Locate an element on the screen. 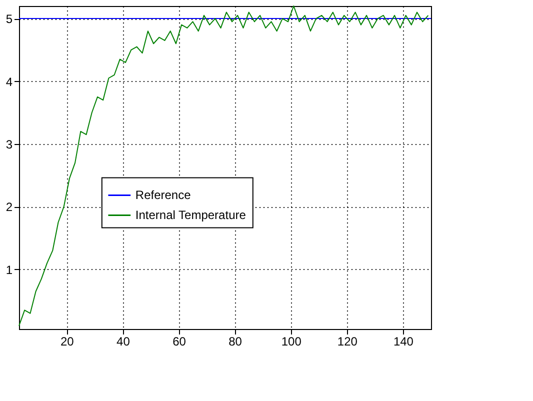 Image resolution: width=533 pixels, height=401 pixels. y-tick-label: 4 is located at coordinates (9, 81).